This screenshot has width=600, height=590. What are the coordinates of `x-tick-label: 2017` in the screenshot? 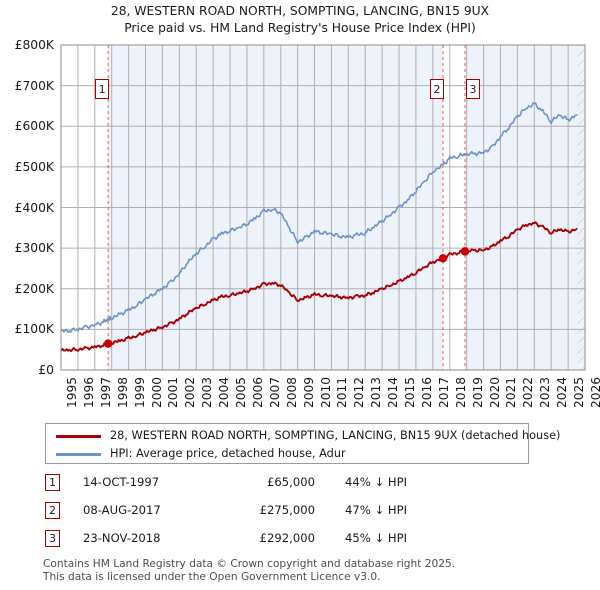 It's located at (443, 392).